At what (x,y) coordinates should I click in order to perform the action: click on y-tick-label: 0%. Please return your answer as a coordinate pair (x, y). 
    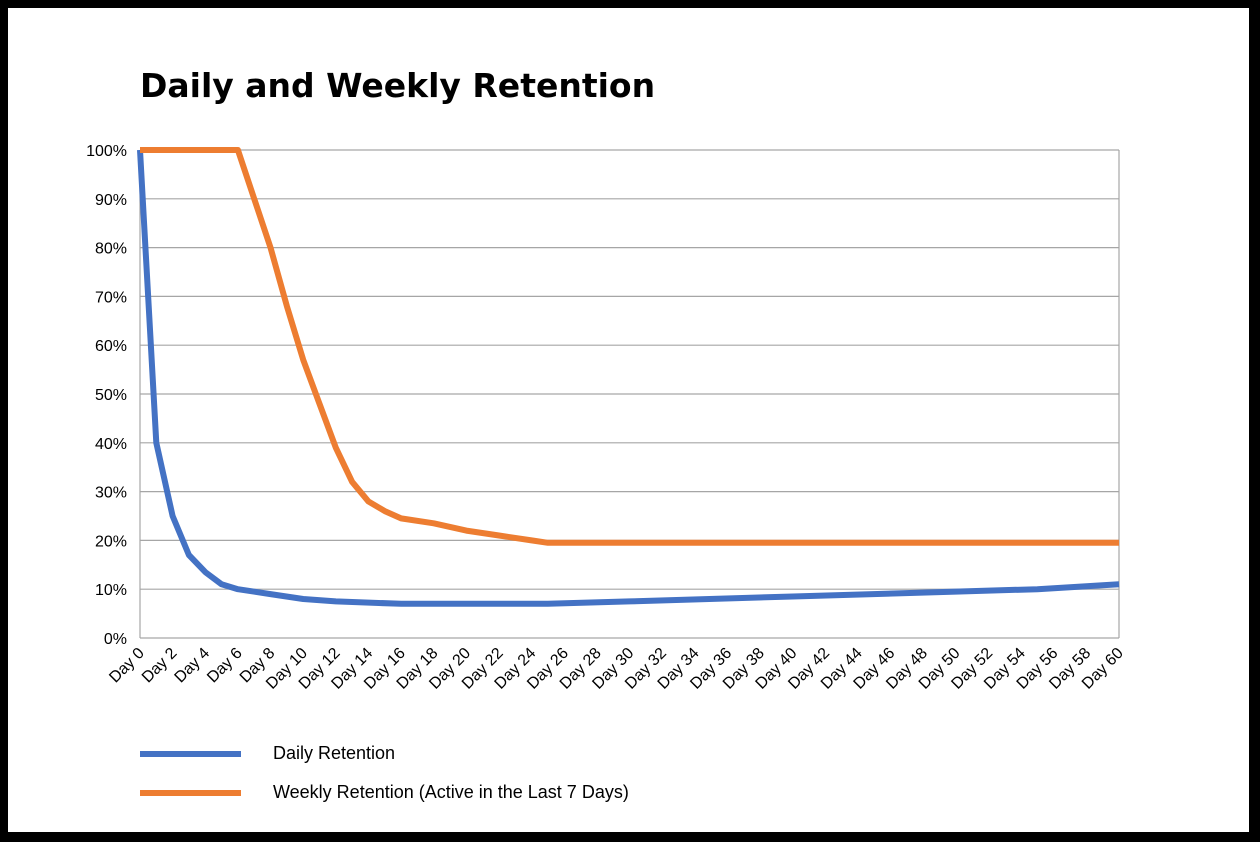
    Looking at the image, I should click on (115, 639).